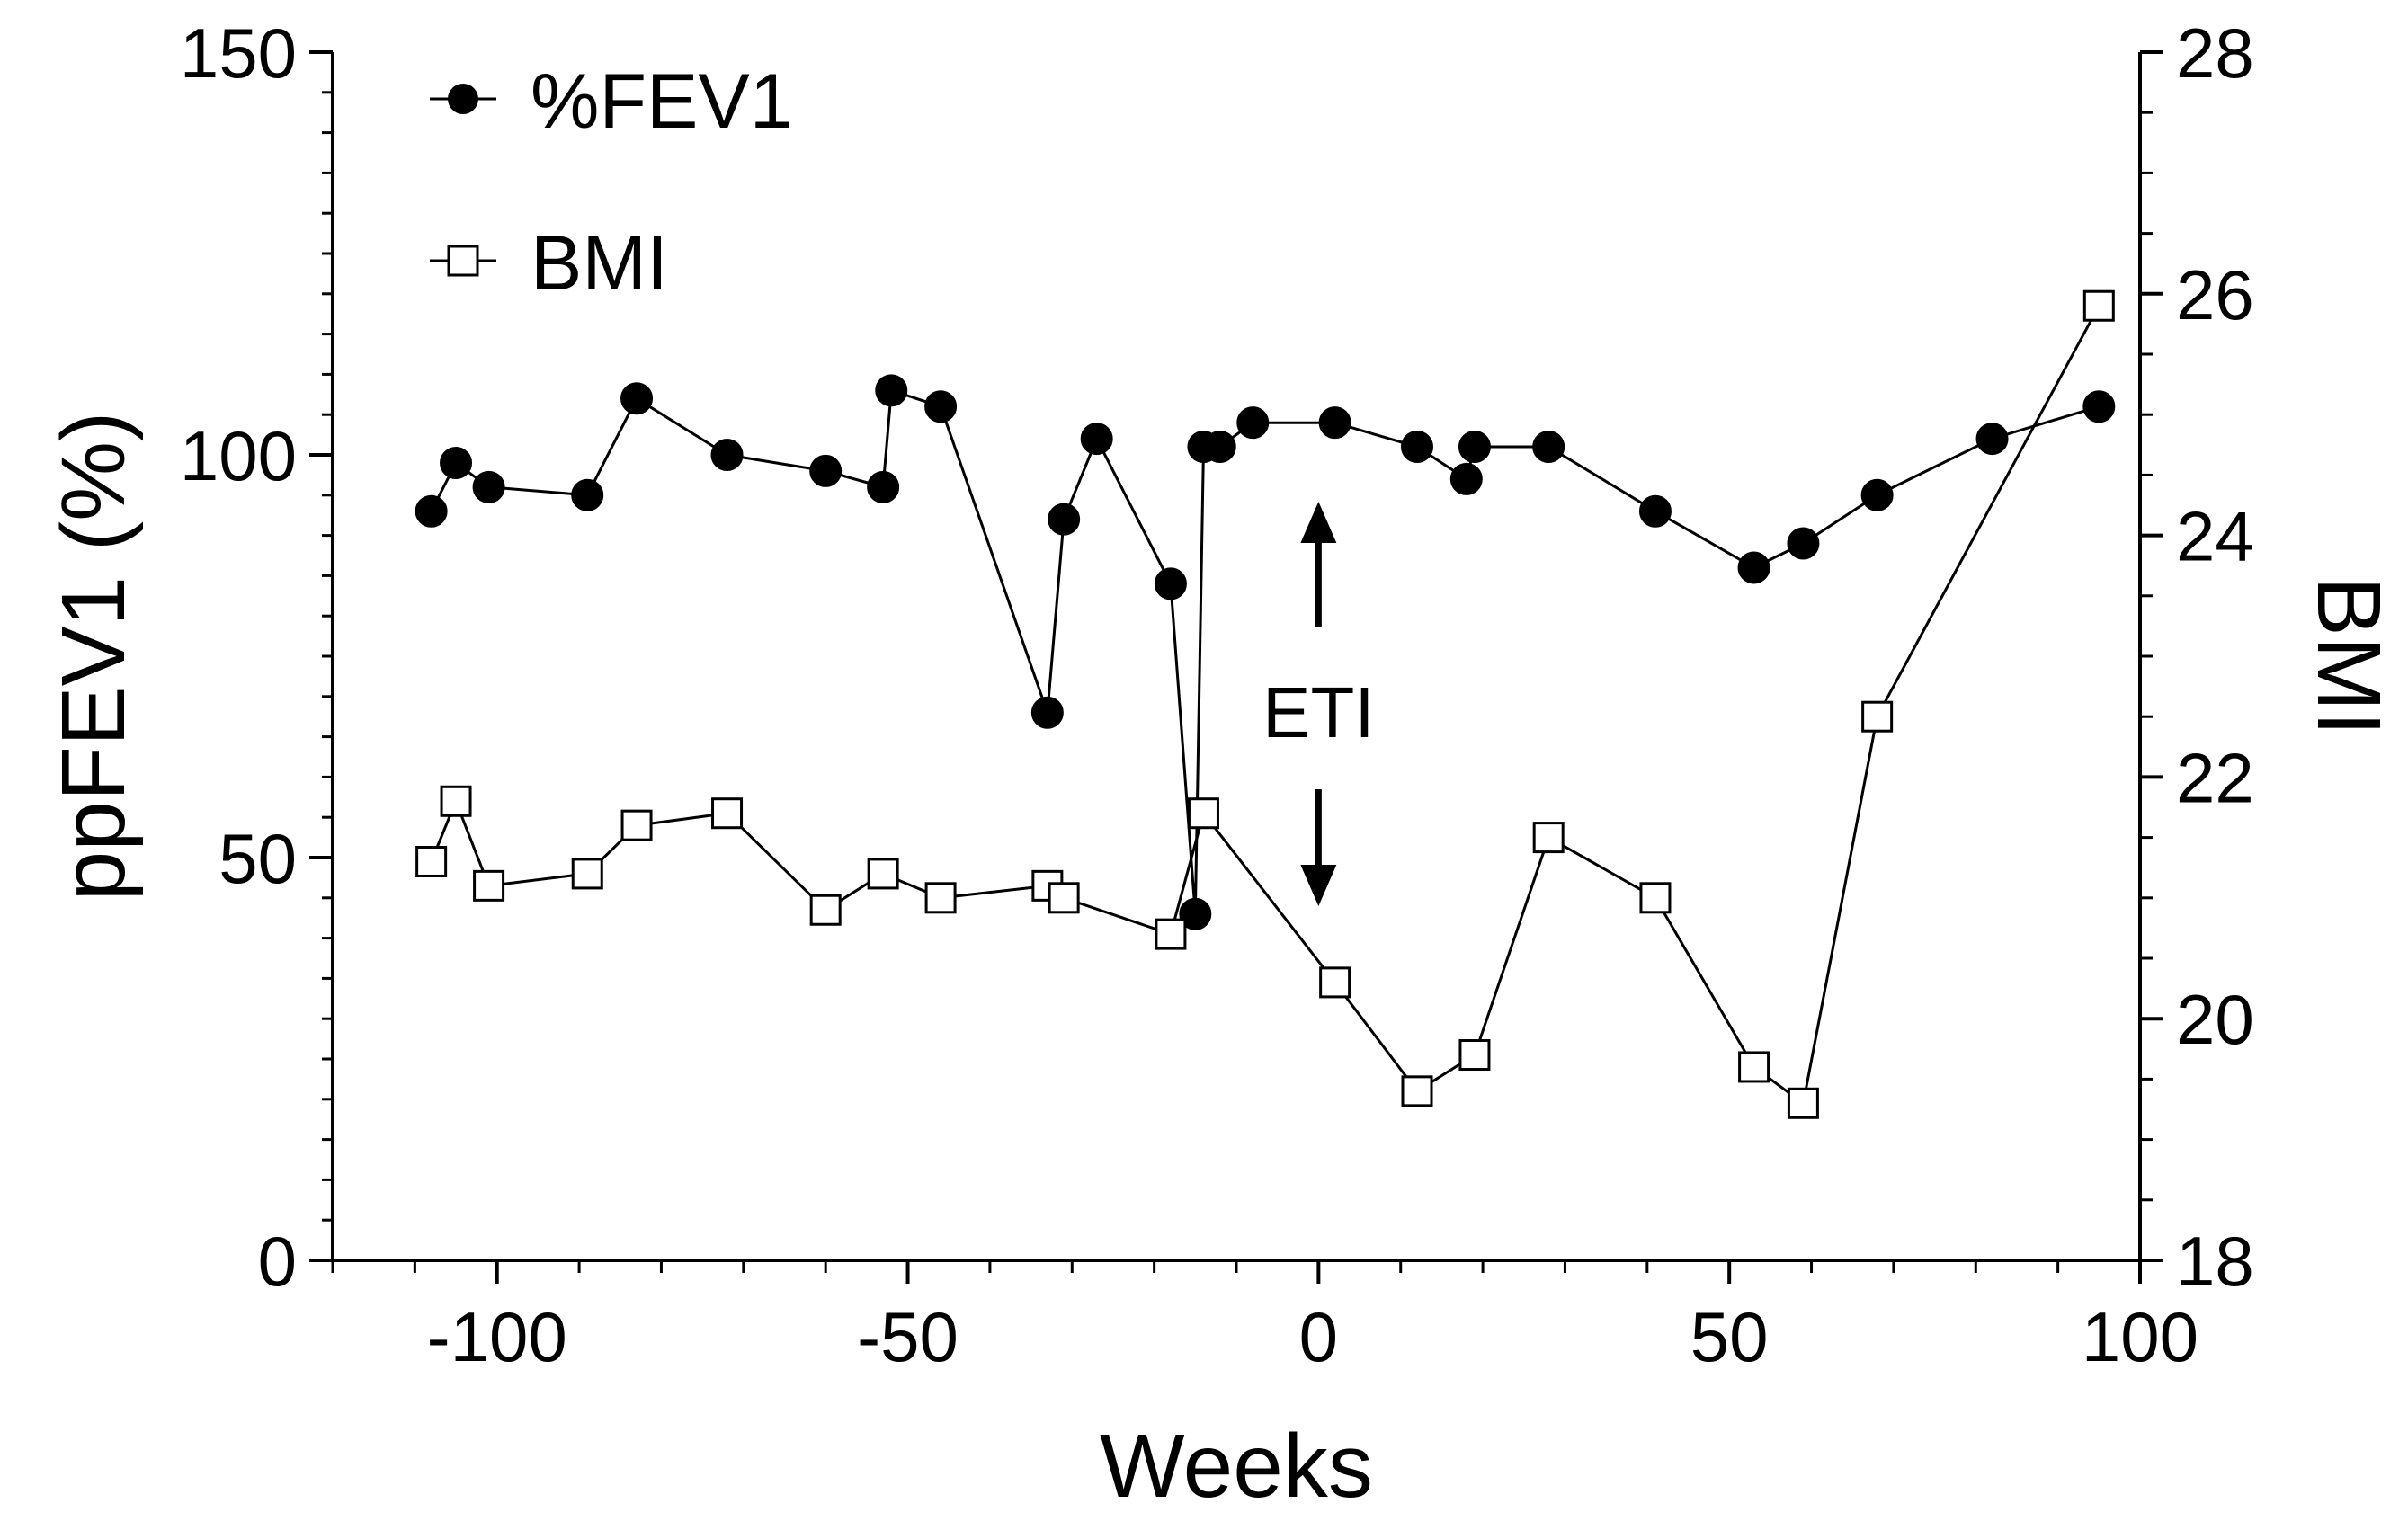  I want to click on x-tick-label: -50, so click(908, 1336).